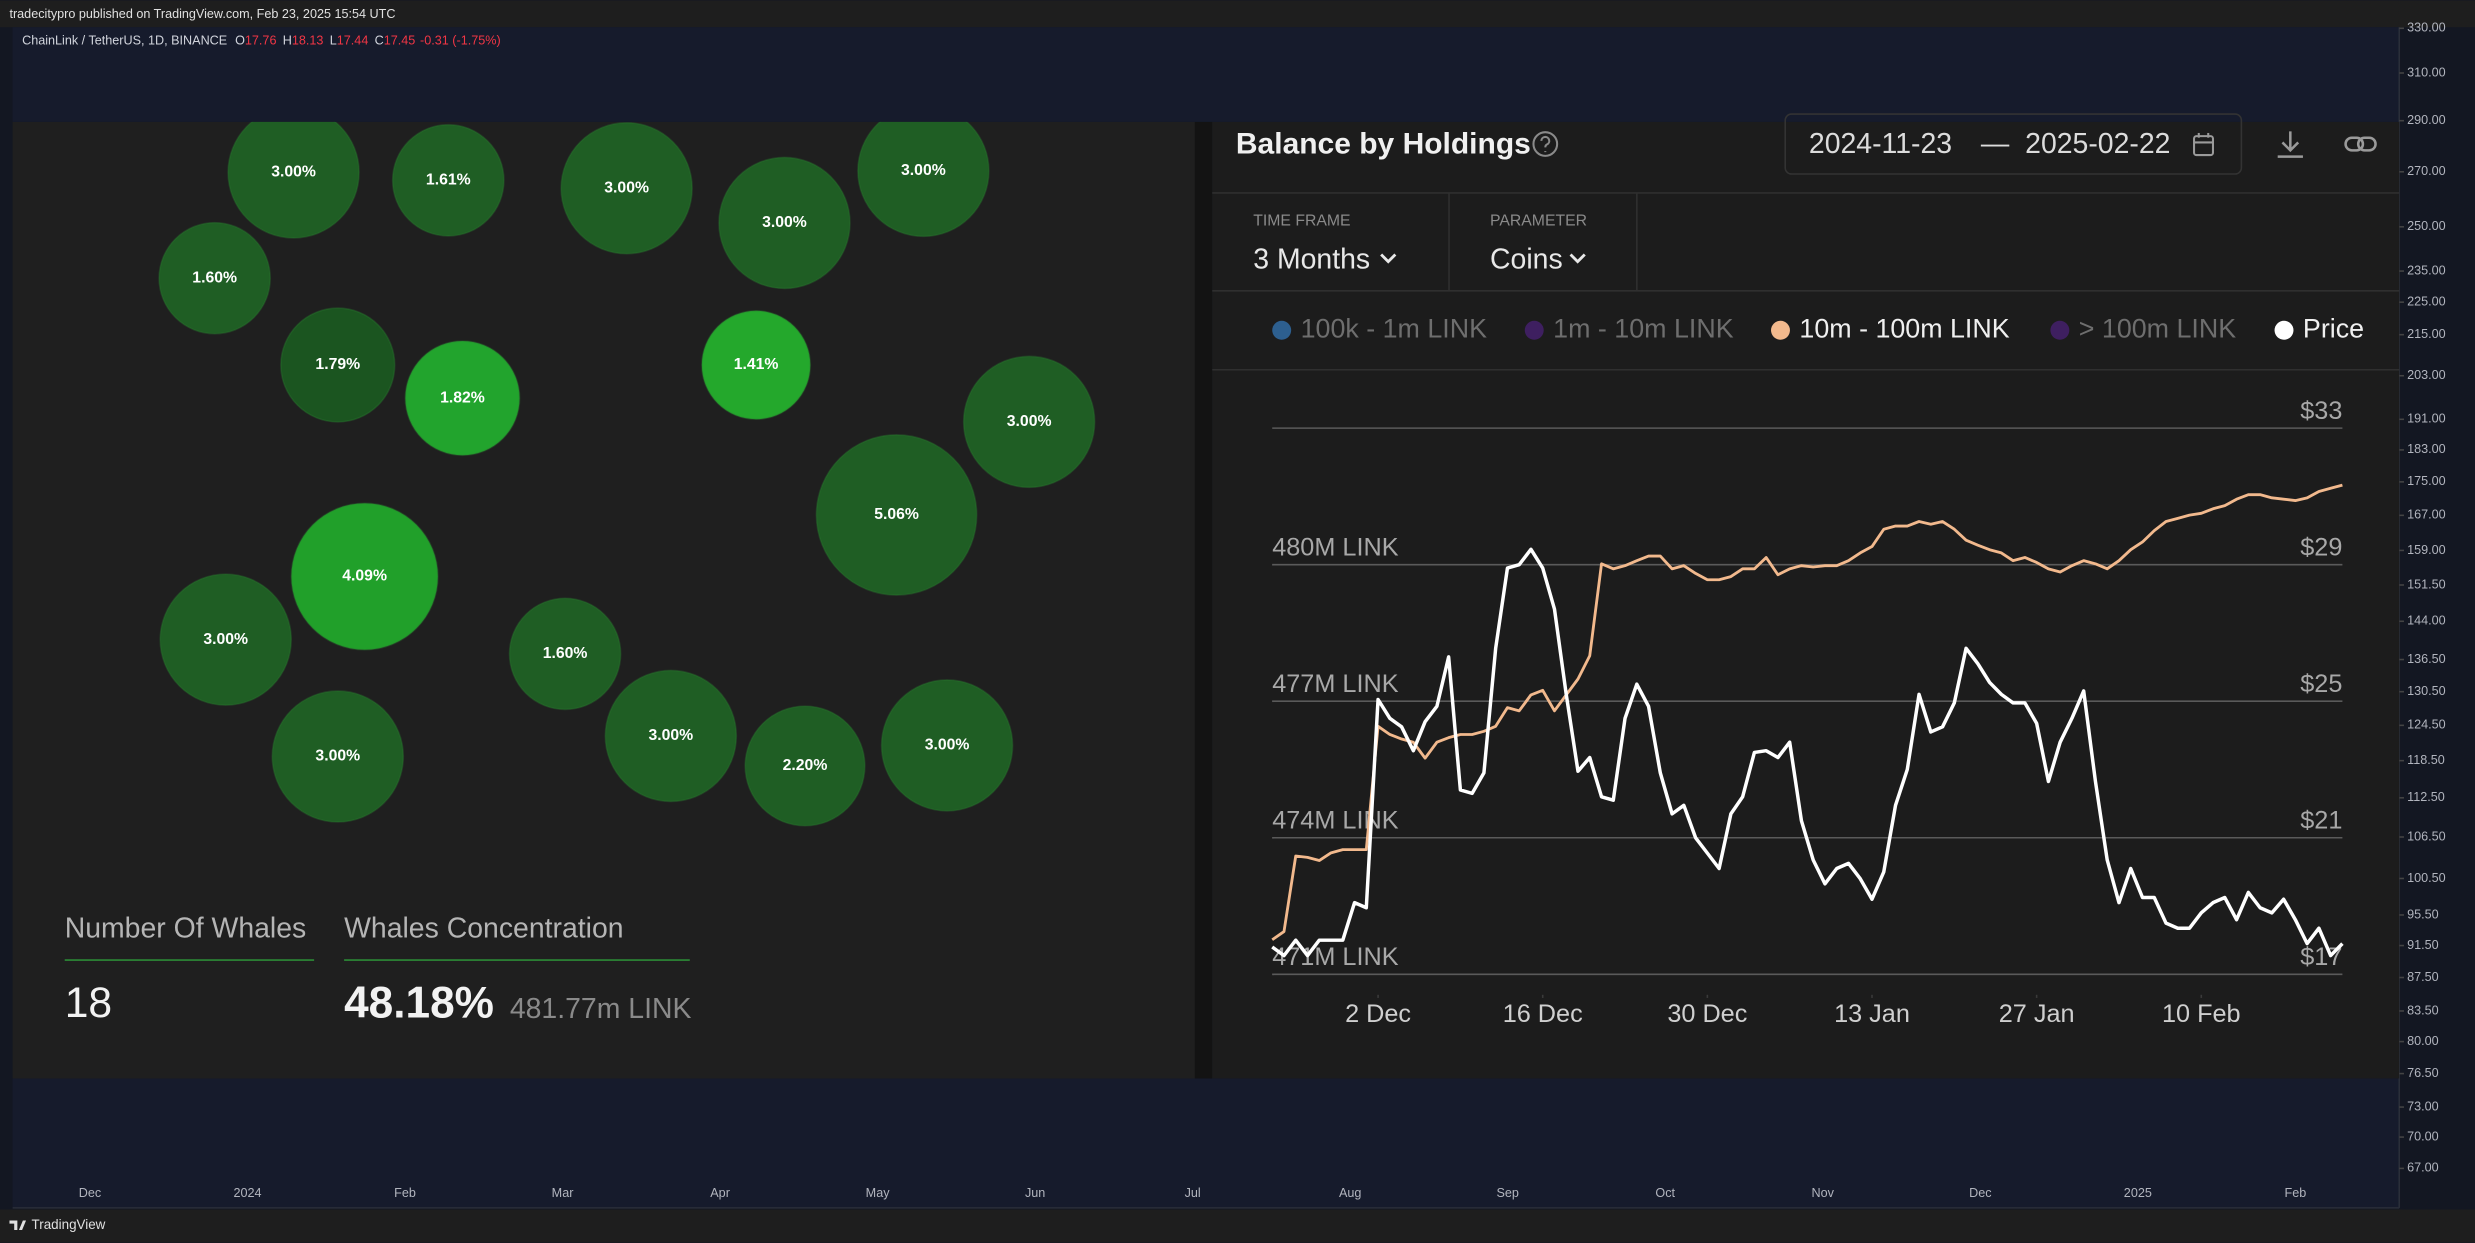 The width and height of the screenshot is (2475, 1243). I want to click on price-tick-label: 91.50, so click(2423, 945).